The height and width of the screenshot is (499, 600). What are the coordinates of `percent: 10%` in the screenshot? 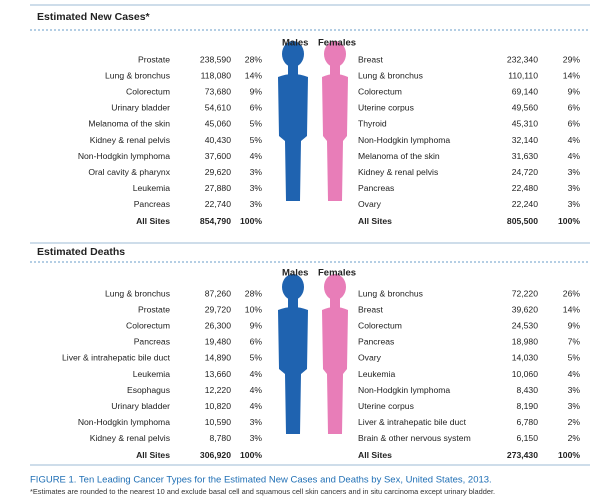 It's located at (254, 309).